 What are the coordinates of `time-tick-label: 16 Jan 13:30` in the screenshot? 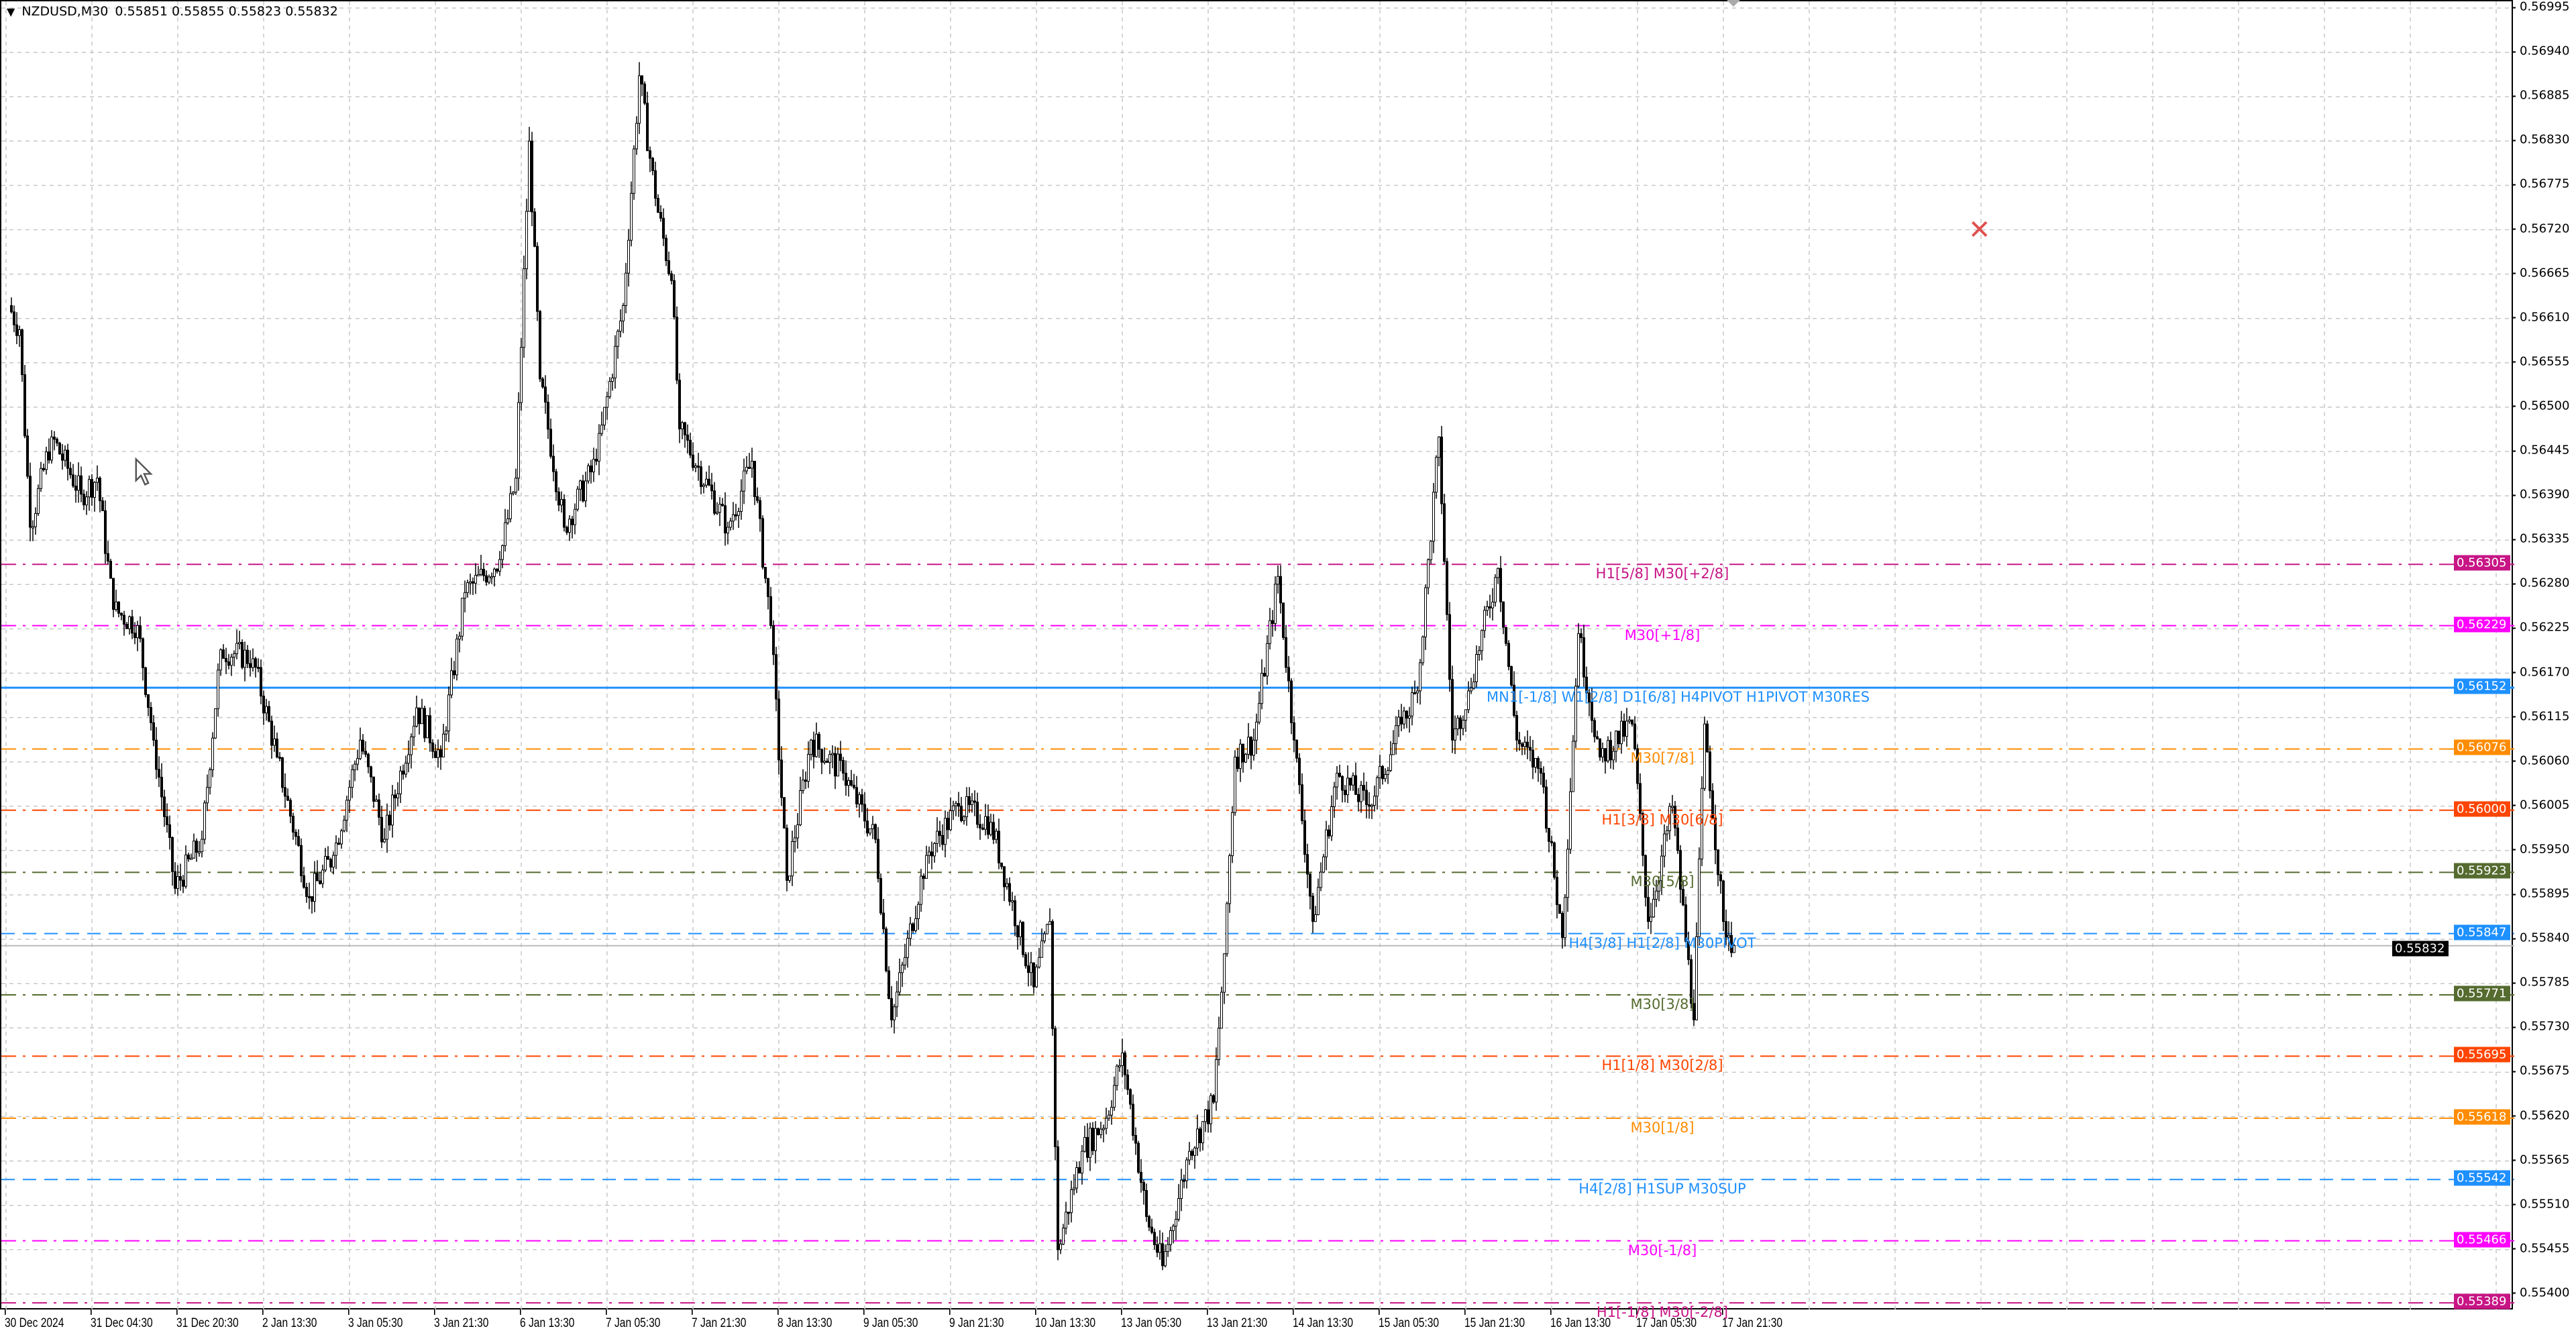 It's located at (1580, 1319).